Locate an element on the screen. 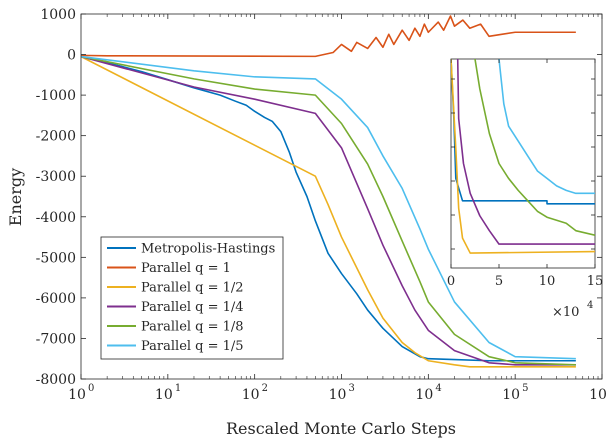  y-tick-label: -8000 is located at coordinates (56, 380).